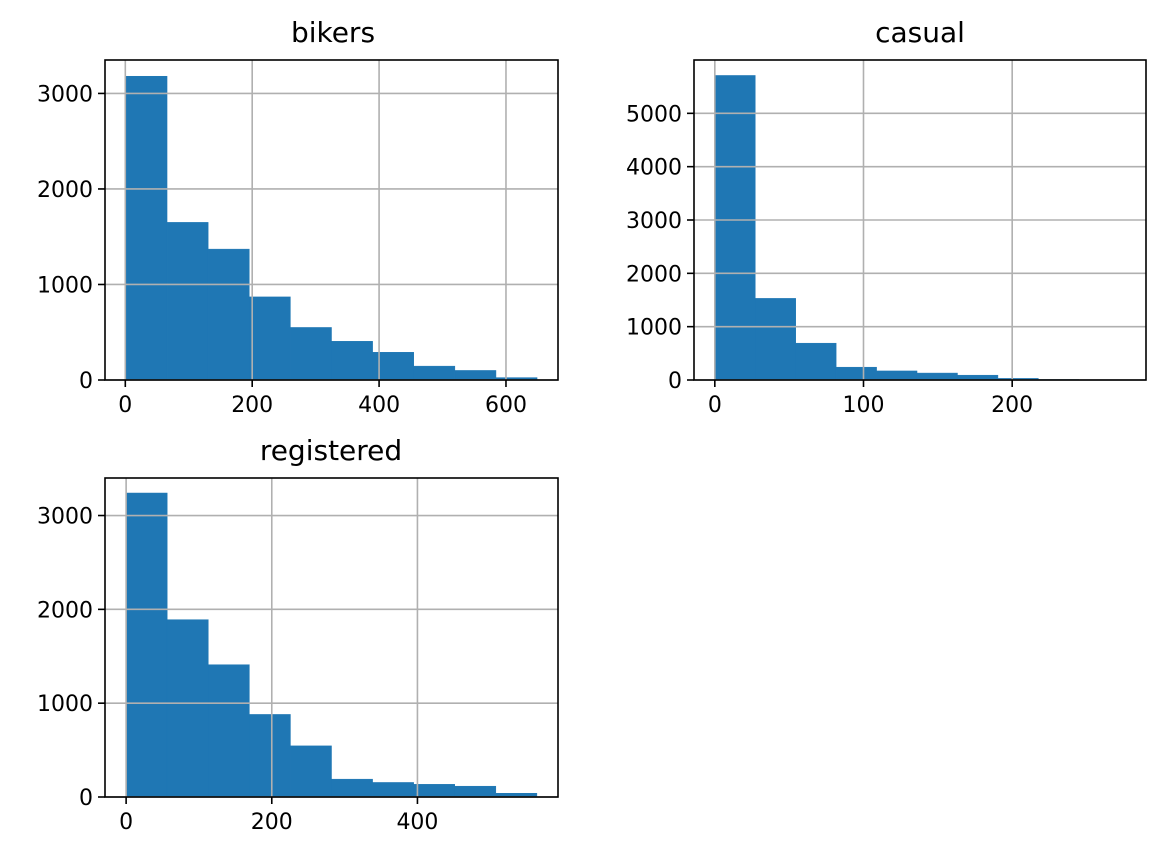 The image size is (1166, 862). Describe the element at coordinates (864, 405) in the screenshot. I see `x-tick-label: 100` at that location.